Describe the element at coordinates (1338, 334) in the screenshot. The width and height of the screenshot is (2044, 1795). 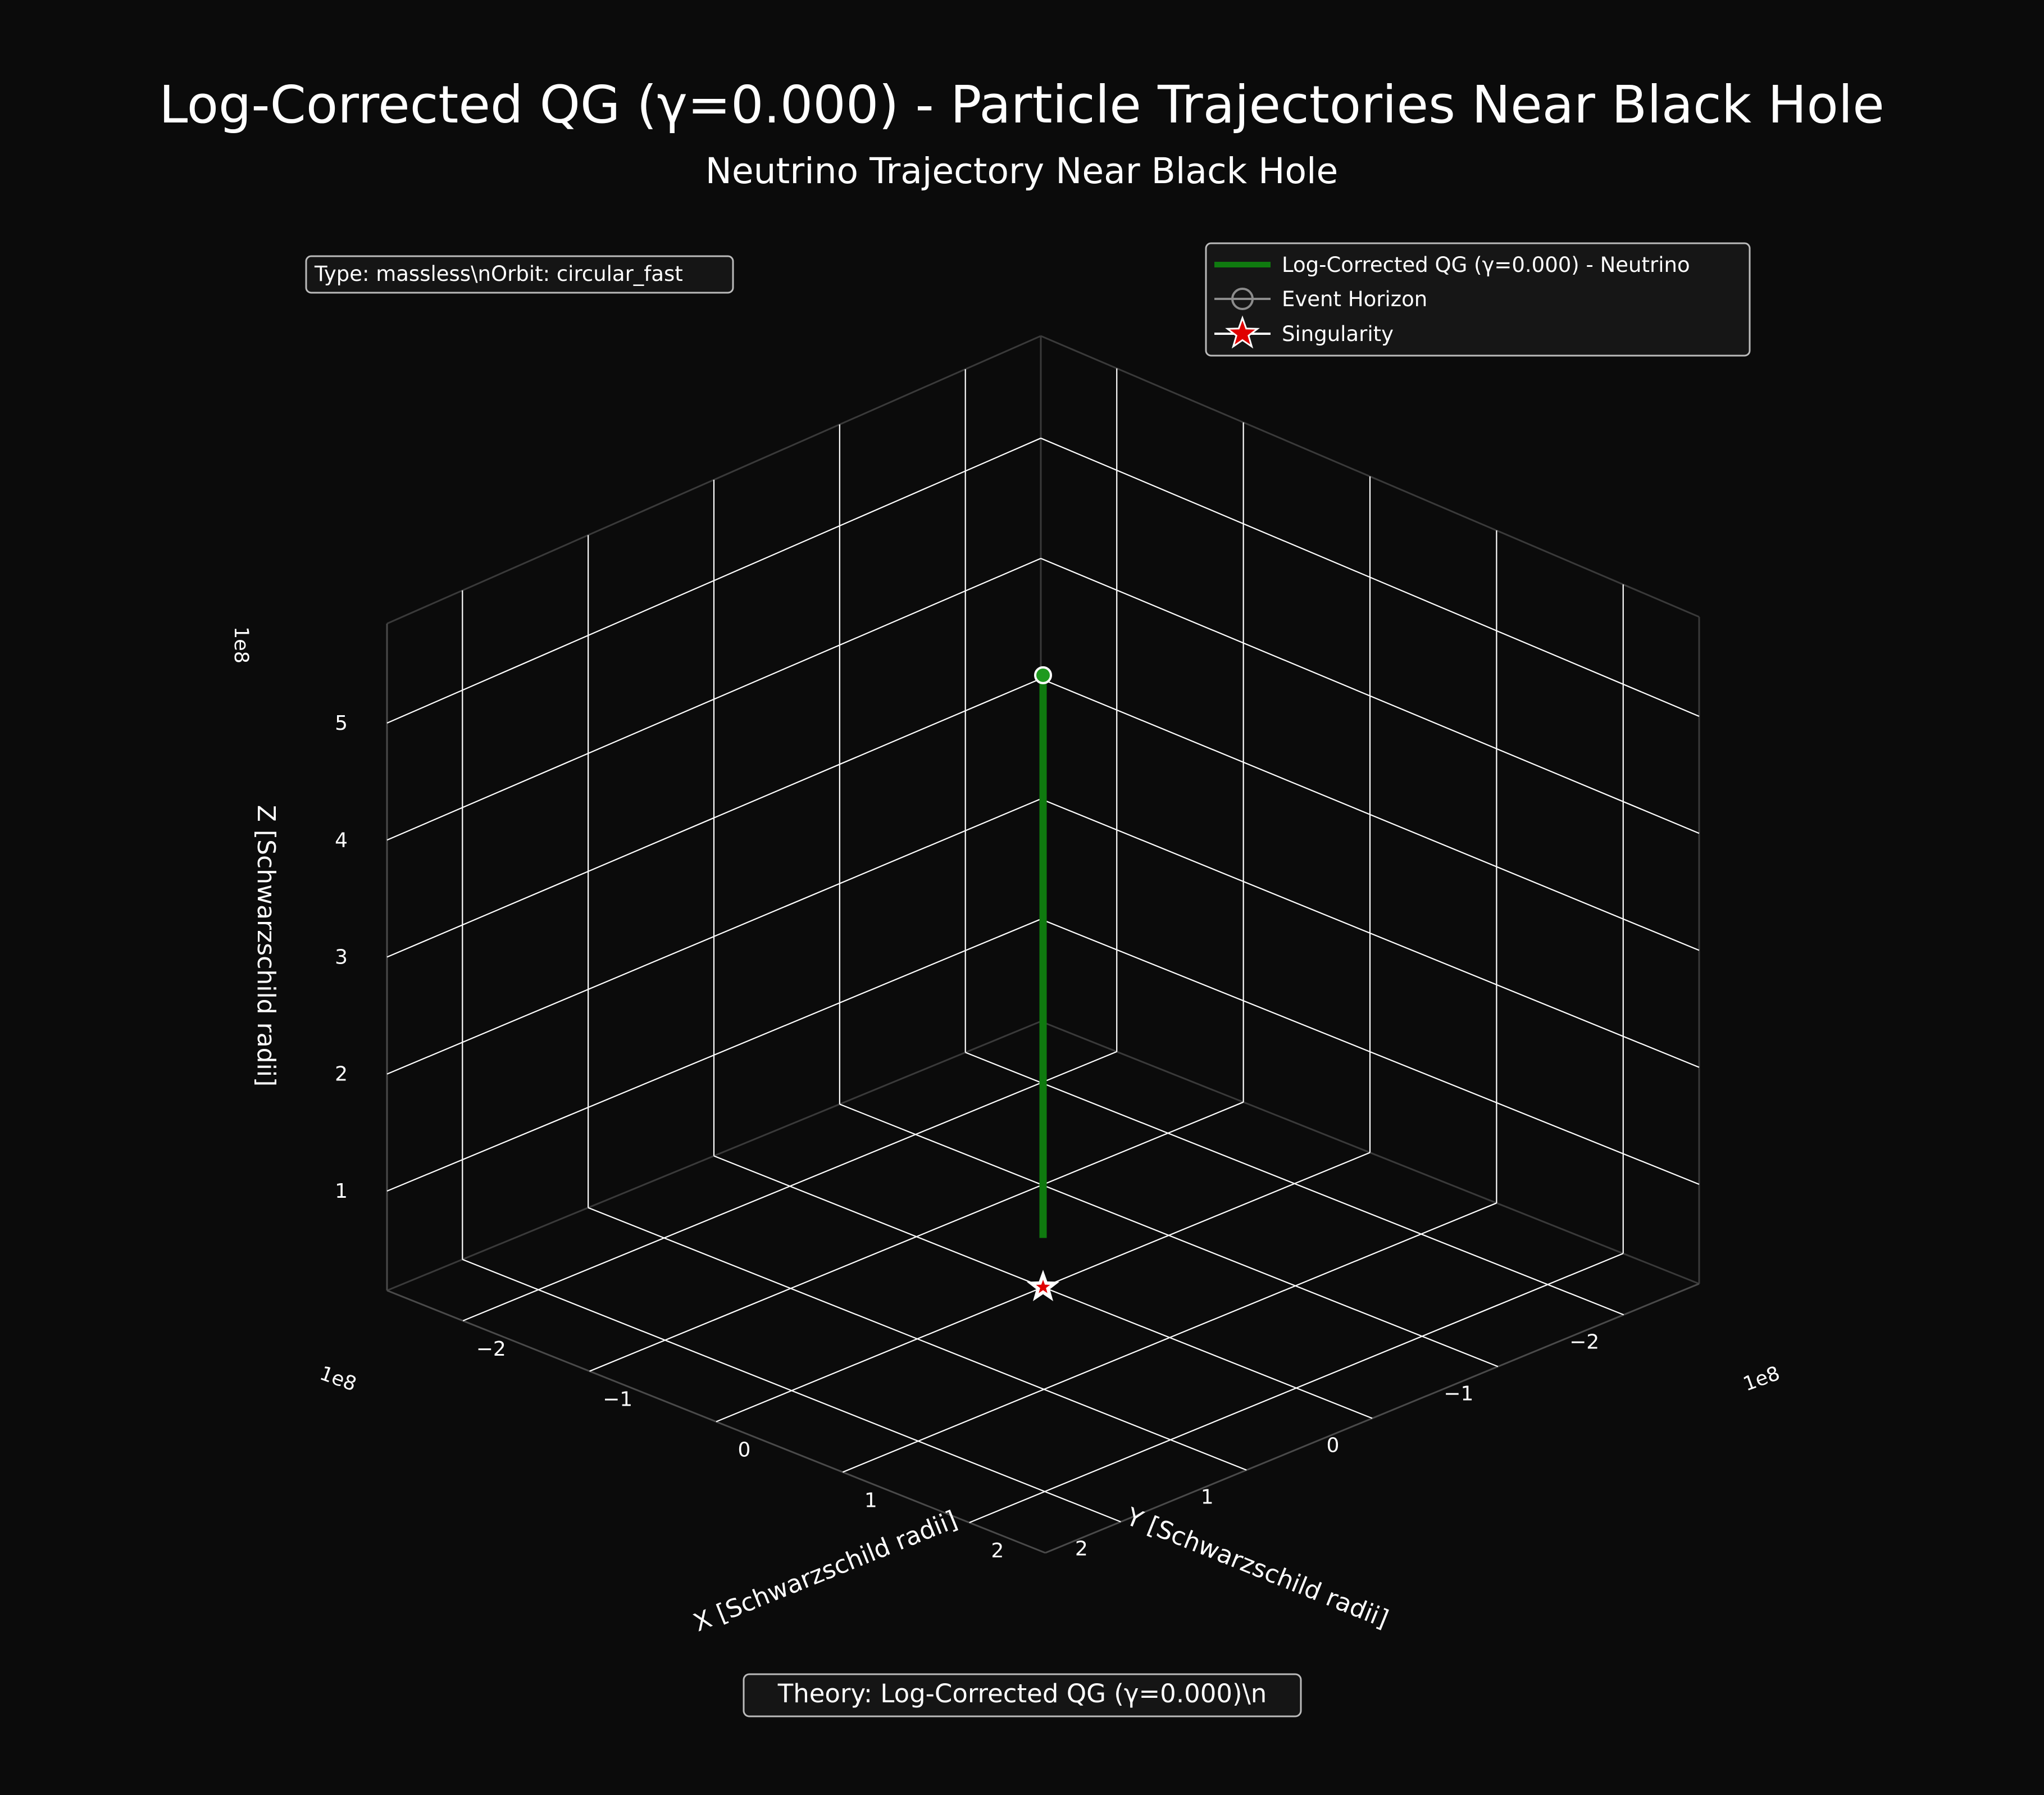
I see `legend-label-singularity: Singularity` at that location.